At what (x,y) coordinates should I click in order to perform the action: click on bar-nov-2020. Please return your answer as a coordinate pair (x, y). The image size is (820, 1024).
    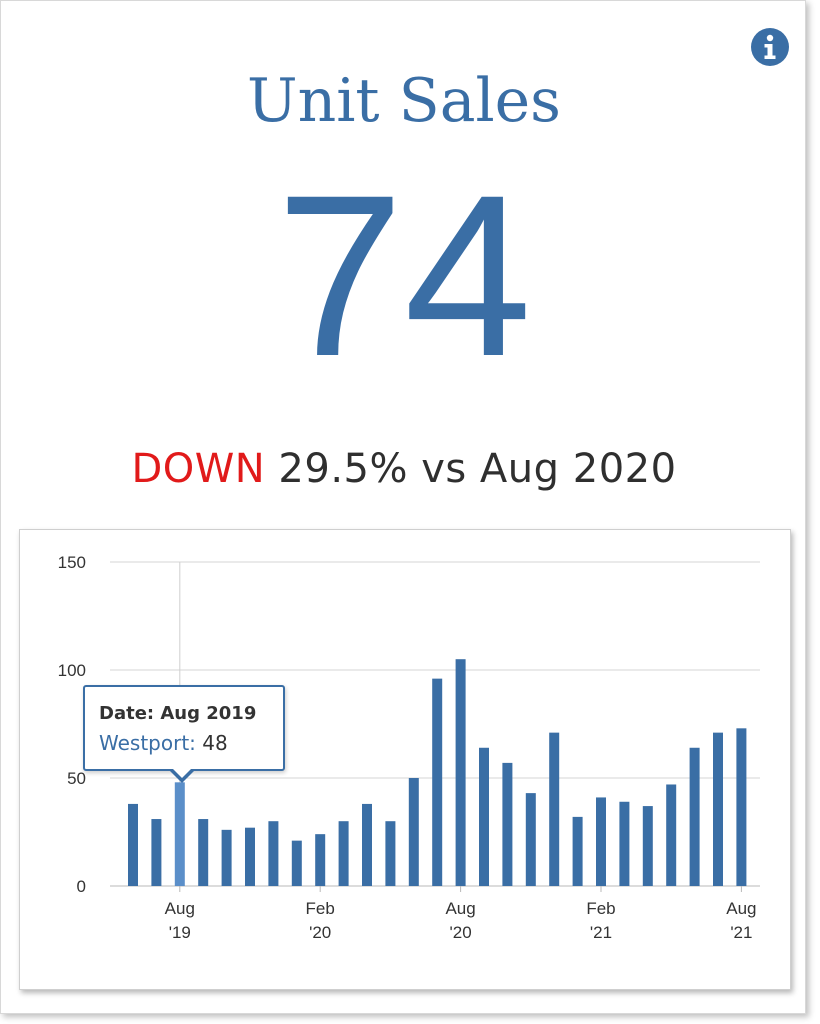
    Looking at the image, I should click on (530, 839).